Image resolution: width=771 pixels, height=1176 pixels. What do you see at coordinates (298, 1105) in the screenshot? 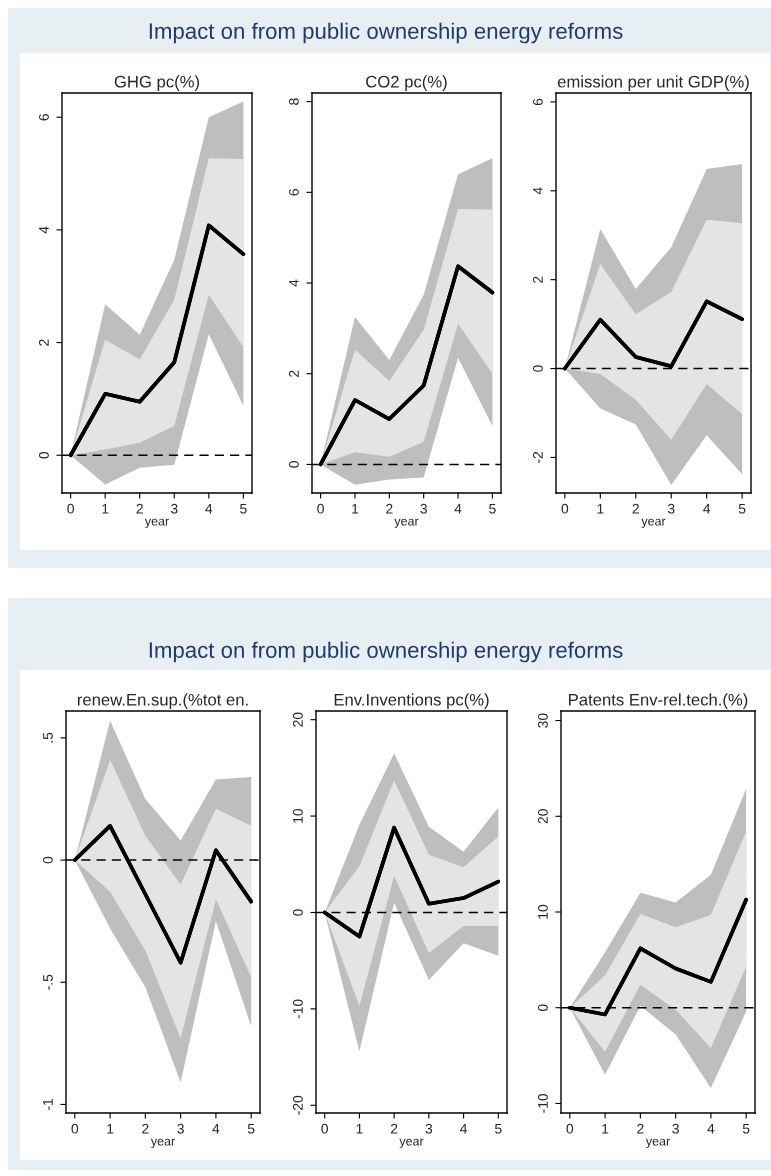
I see `y-tick-label: -20` at bounding box center [298, 1105].